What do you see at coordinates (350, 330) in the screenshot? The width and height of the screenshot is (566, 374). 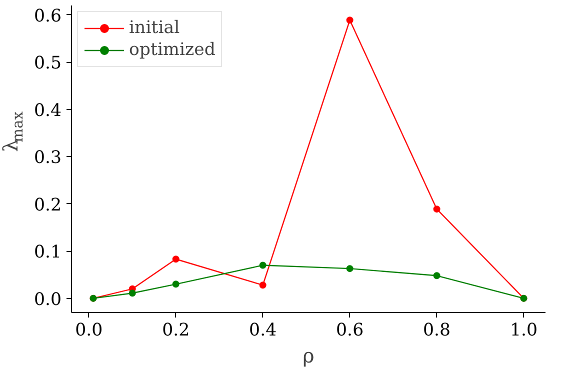 I see `x-tick-label: 0.6` at bounding box center [350, 330].